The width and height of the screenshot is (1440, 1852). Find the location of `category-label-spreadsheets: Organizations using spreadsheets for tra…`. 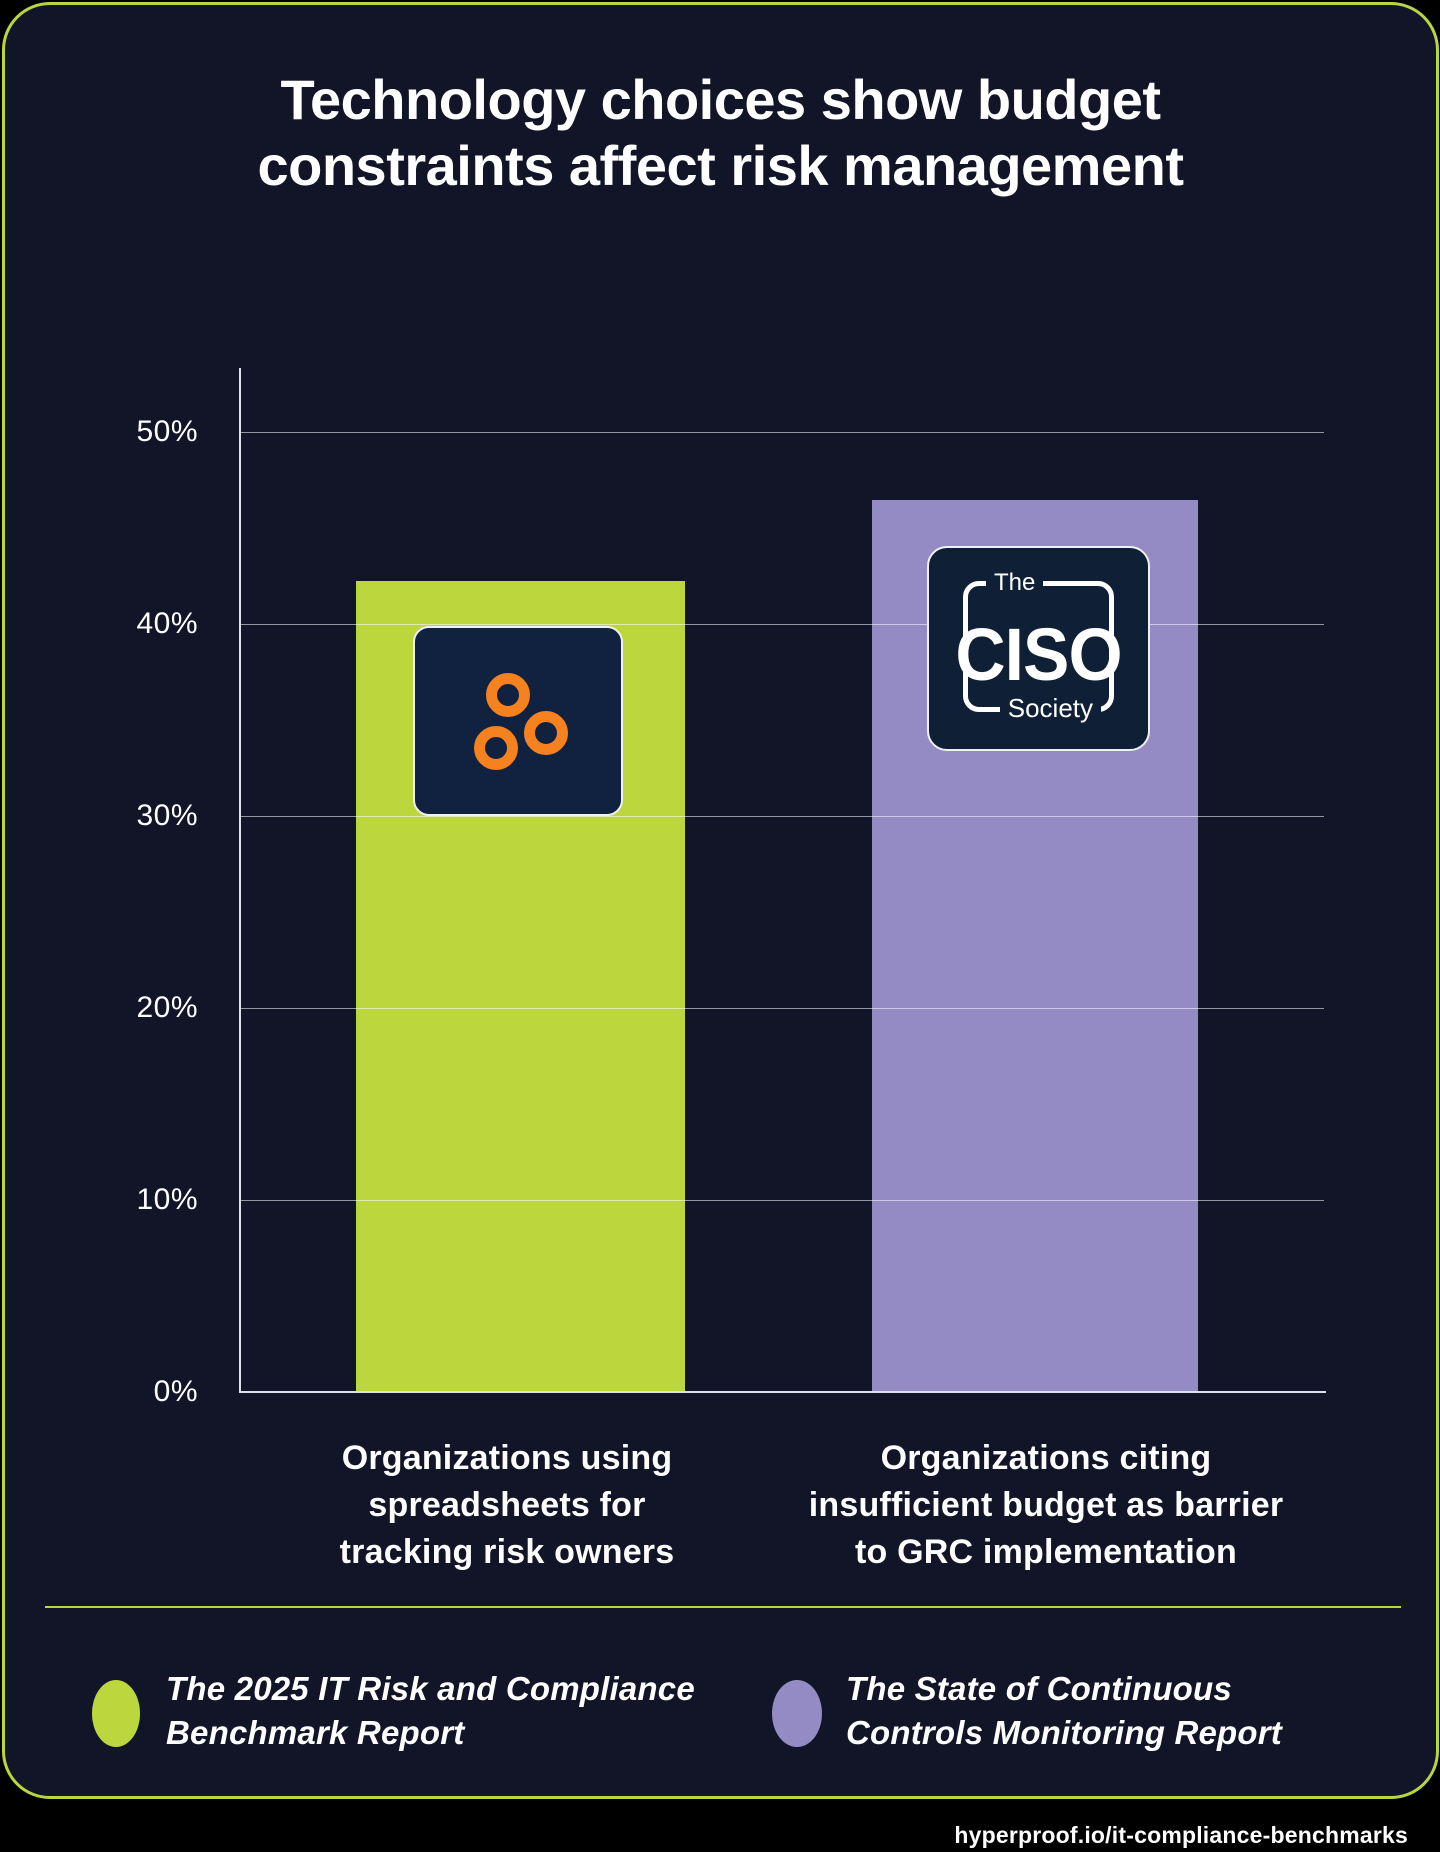

category-label-spreadsheets: Organizations using spreadsheets for tra… is located at coordinates (507, 1505).